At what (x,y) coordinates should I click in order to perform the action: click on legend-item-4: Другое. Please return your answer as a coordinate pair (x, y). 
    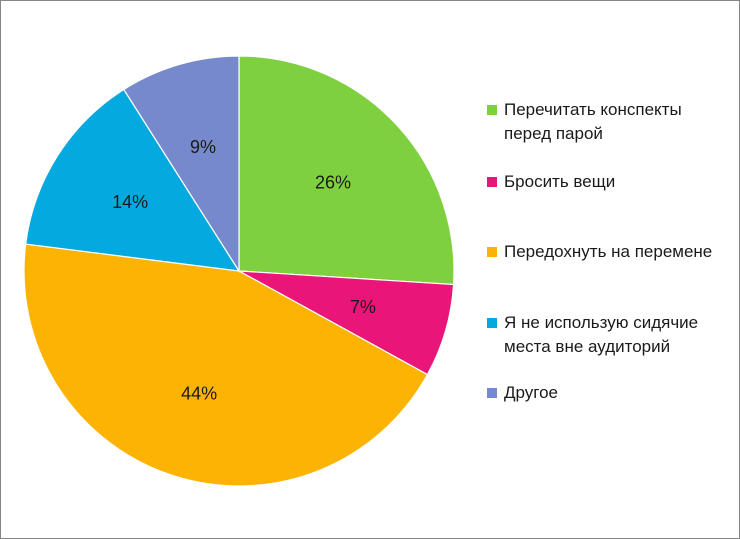
    Looking at the image, I should click on (608, 393).